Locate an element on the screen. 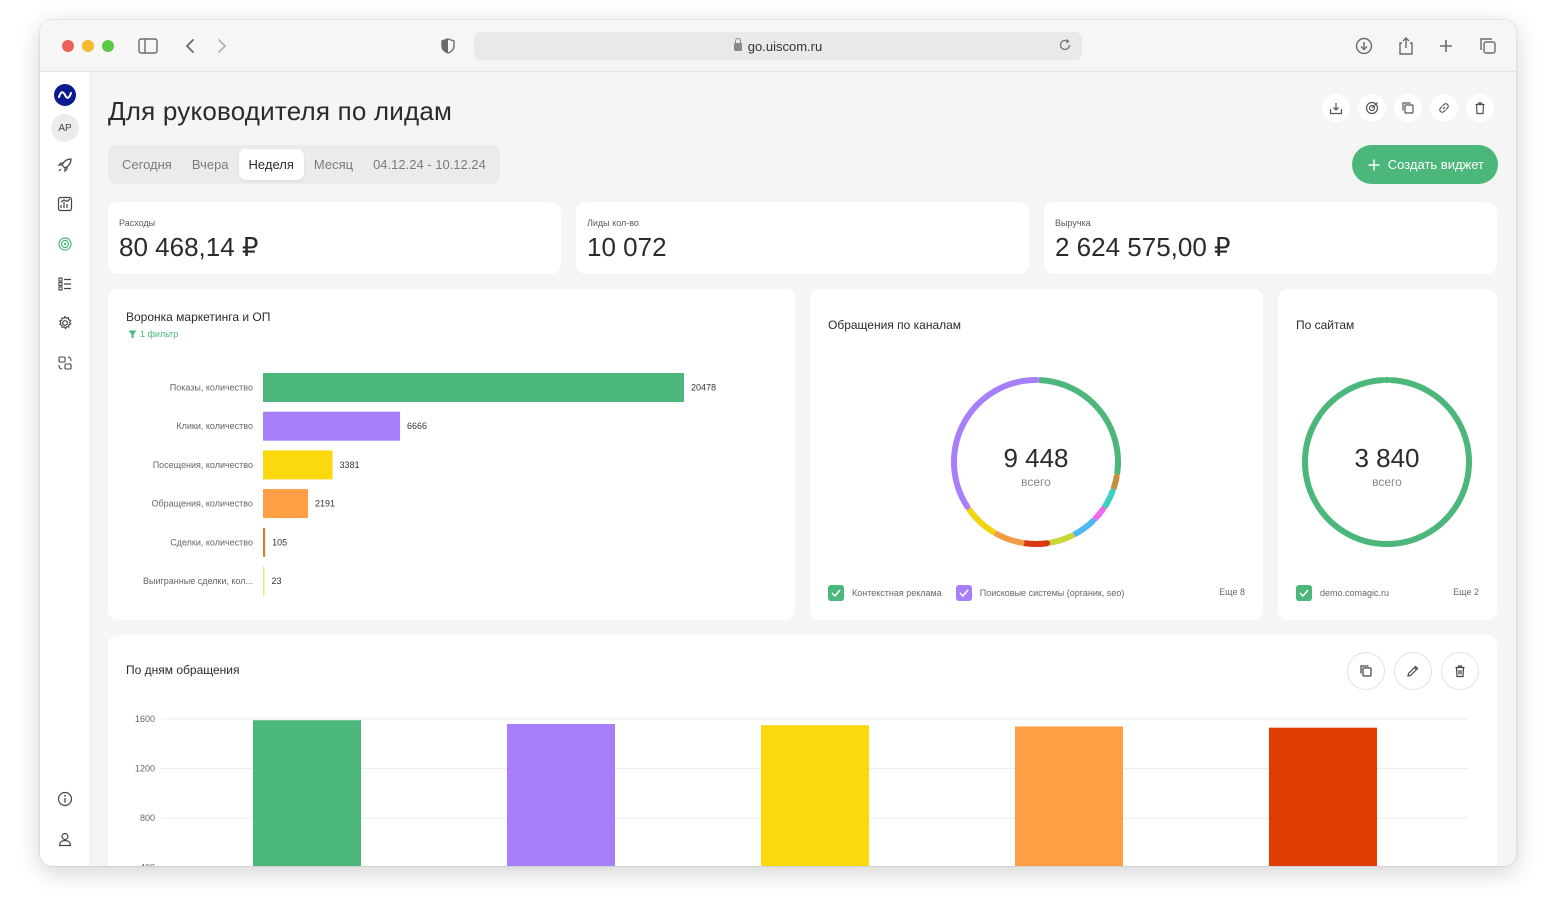  reload-icon is located at coordinates (1066, 46).